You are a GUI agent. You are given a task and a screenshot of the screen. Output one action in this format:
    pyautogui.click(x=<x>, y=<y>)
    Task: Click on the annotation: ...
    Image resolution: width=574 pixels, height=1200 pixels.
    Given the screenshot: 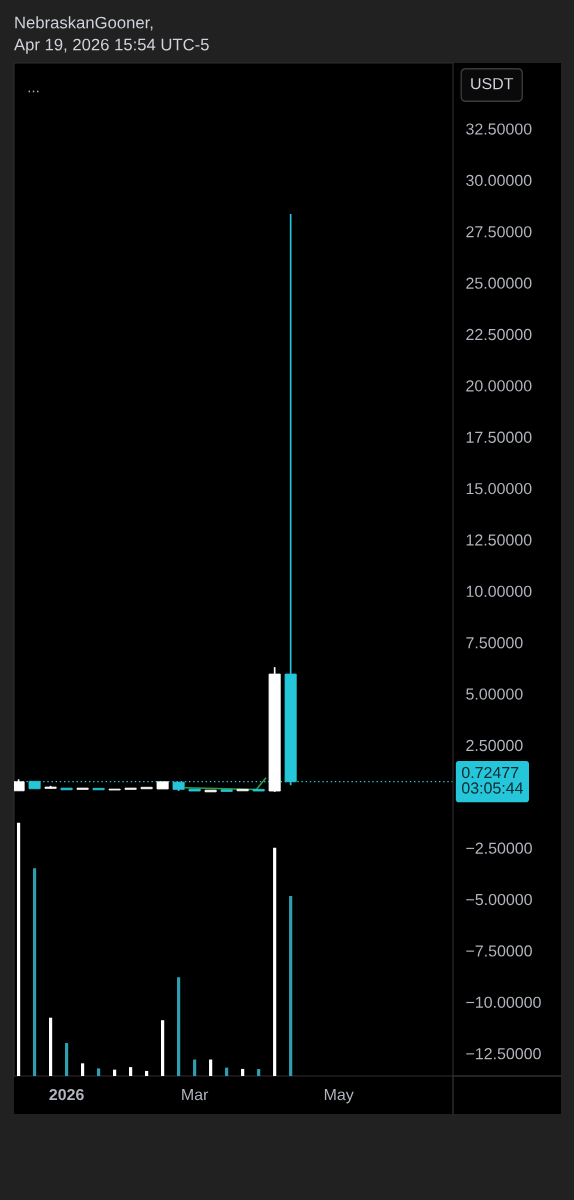 What is the action you would take?
    pyautogui.click(x=33, y=91)
    